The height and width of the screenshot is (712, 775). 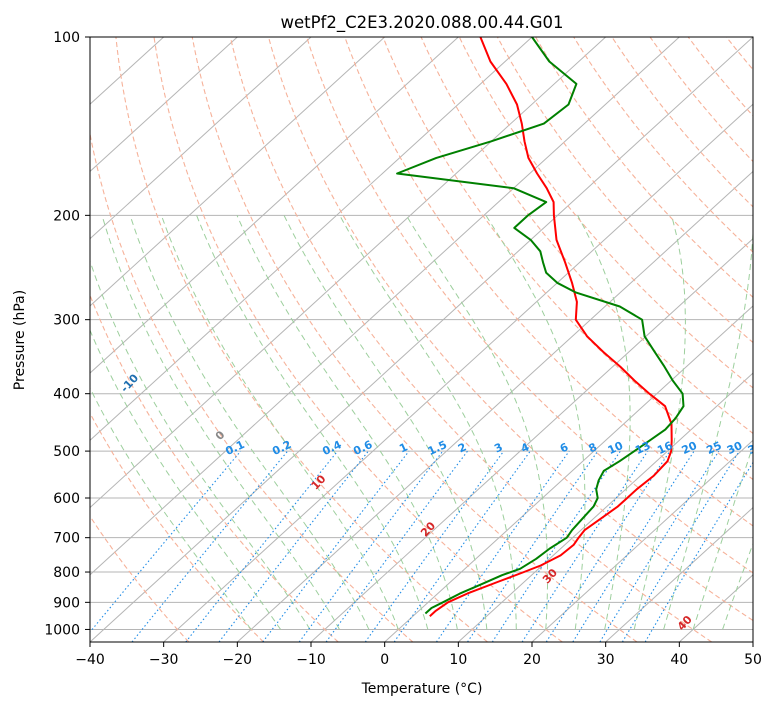 What do you see at coordinates (66, 321) in the screenshot?
I see `y-tick-label: 300` at bounding box center [66, 321].